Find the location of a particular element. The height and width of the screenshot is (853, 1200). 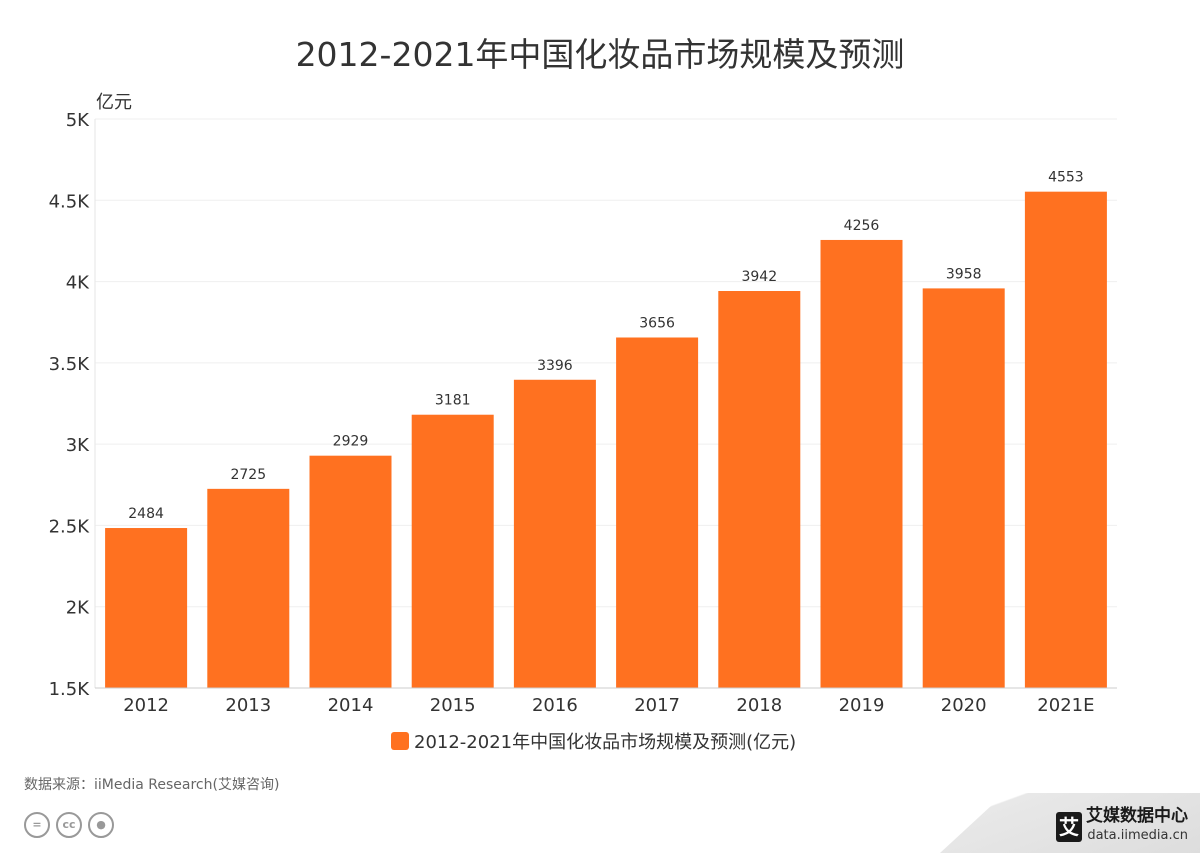

x-tick-label: 2020 is located at coordinates (964, 705).